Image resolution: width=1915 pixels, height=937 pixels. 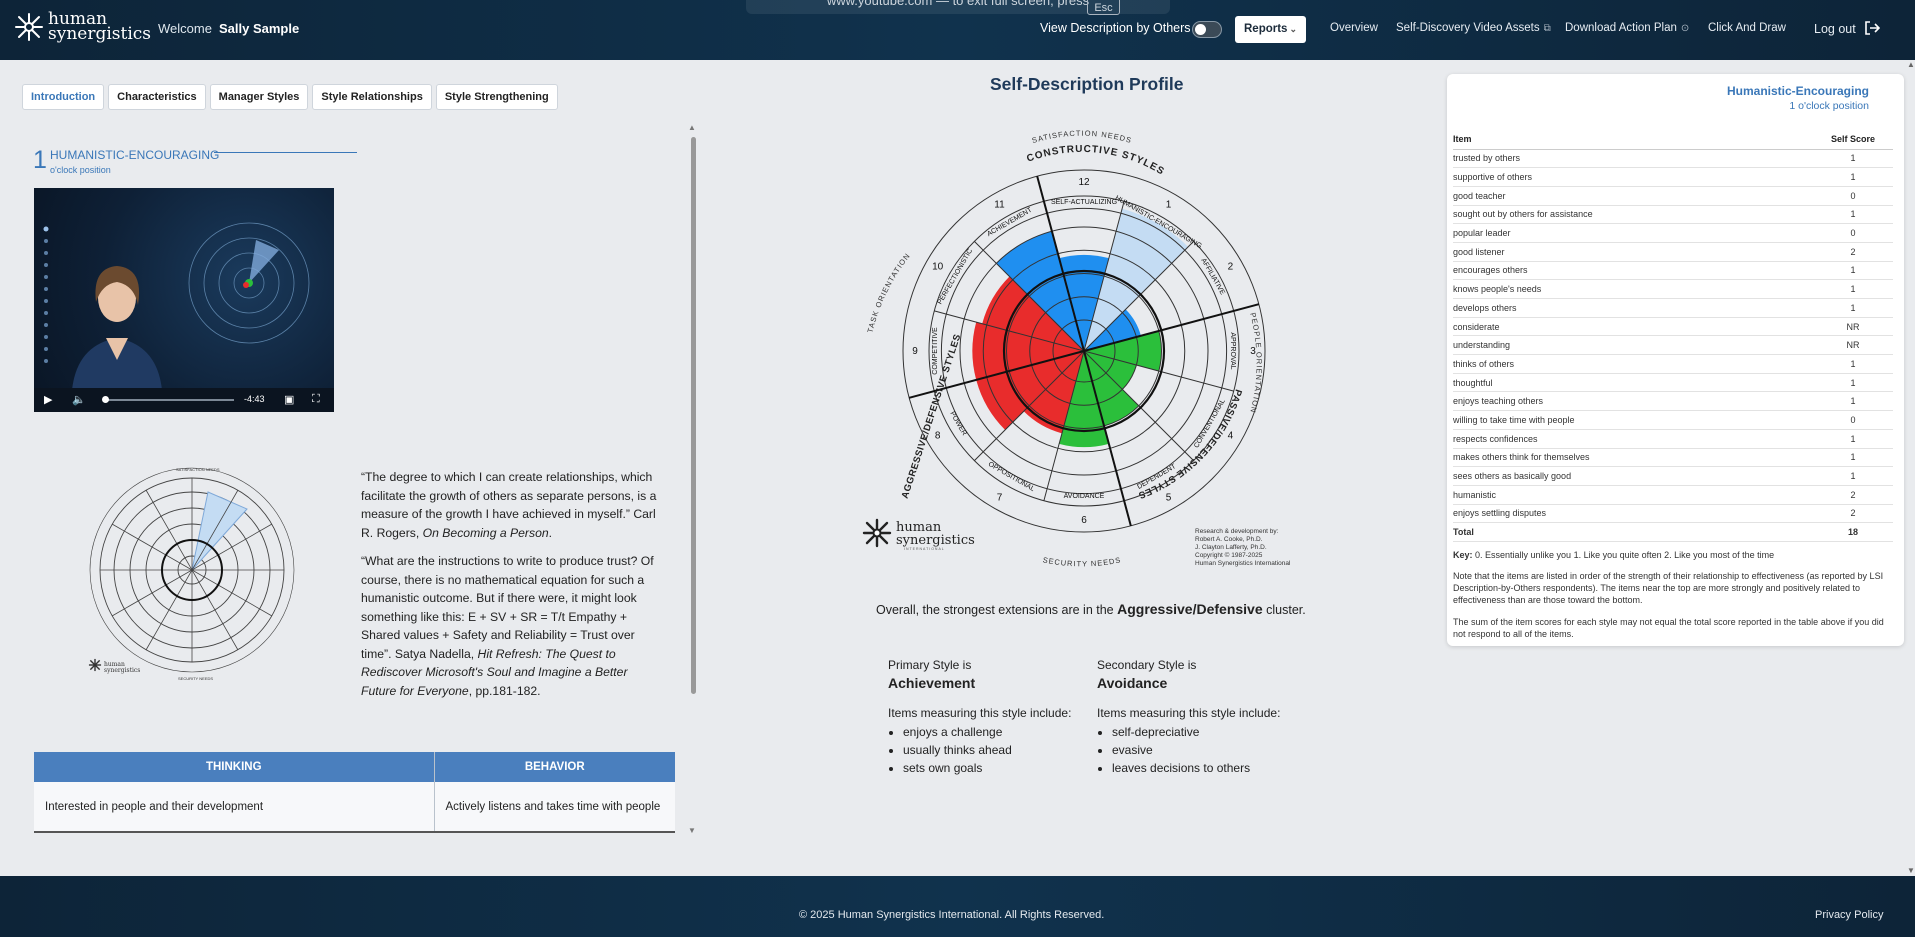 What do you see at coordinates (692, 127) in the screenshot?
I see `scroll-up-icon: ▲` at bounding box center [692, 127].